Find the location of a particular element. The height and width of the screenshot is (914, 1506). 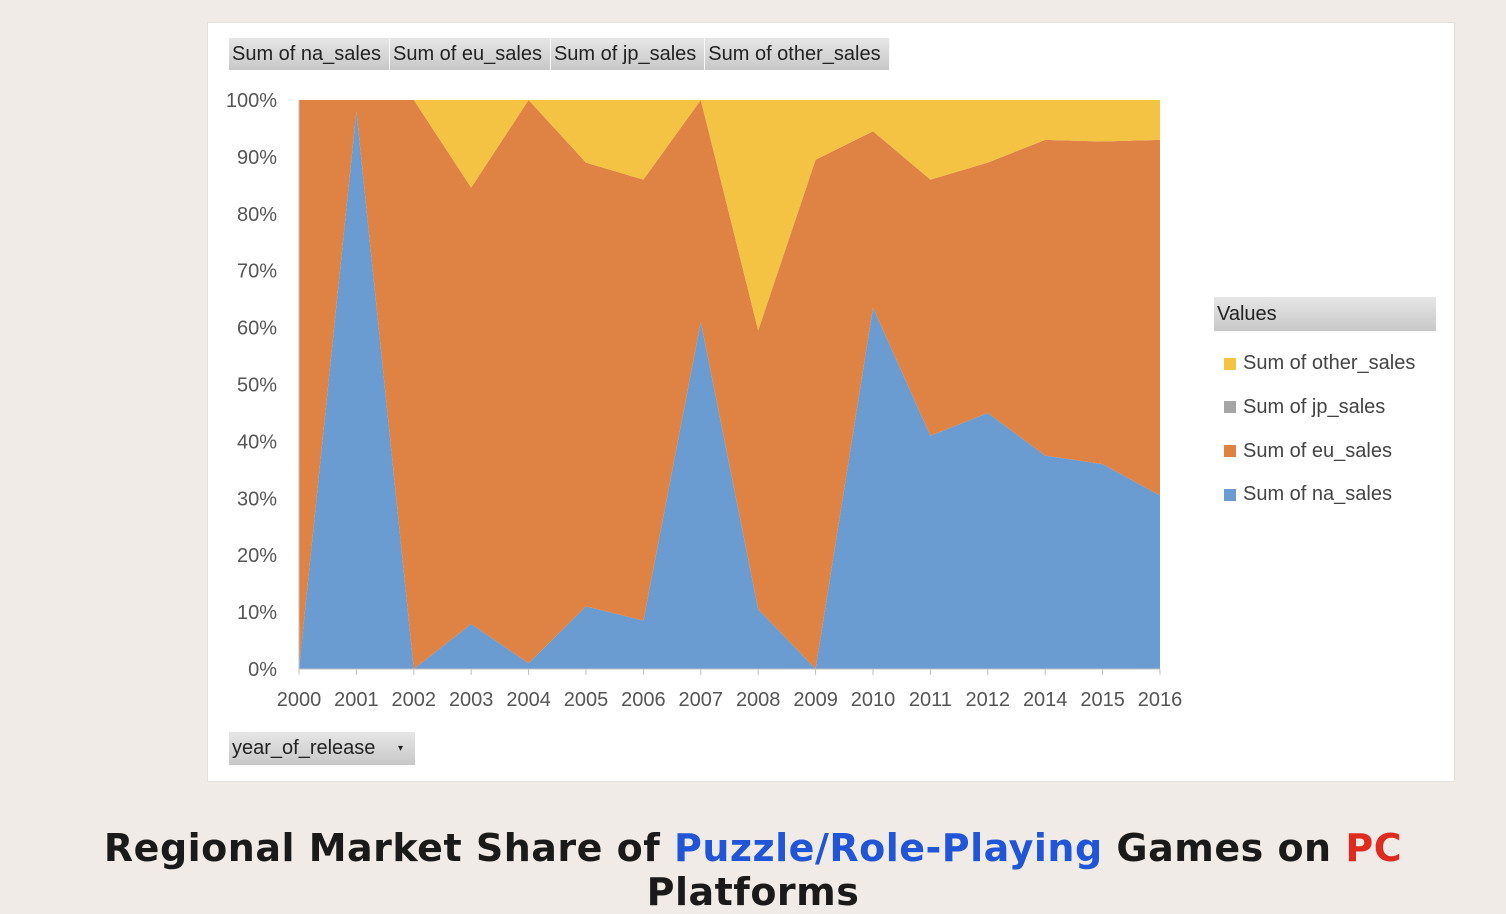

chevron-down-icon: ▾ is located at coordinates (400, 748).